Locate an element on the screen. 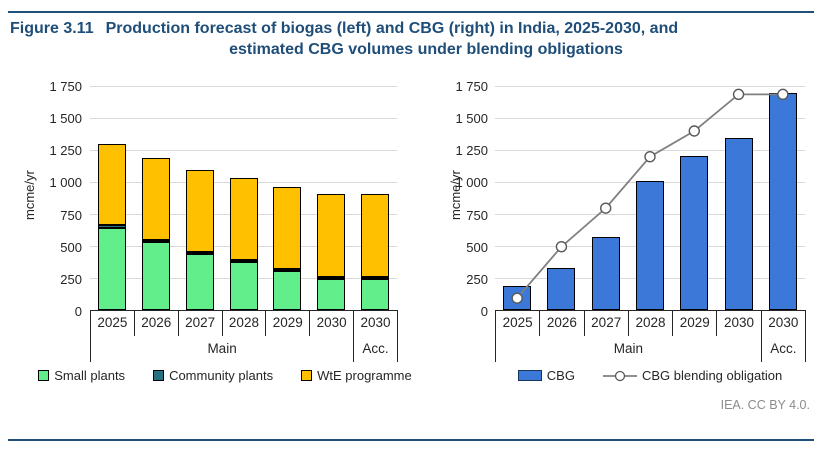 The image size is (822, 450). y-tick-label: 1 250 is located at coordinates (65, 151).